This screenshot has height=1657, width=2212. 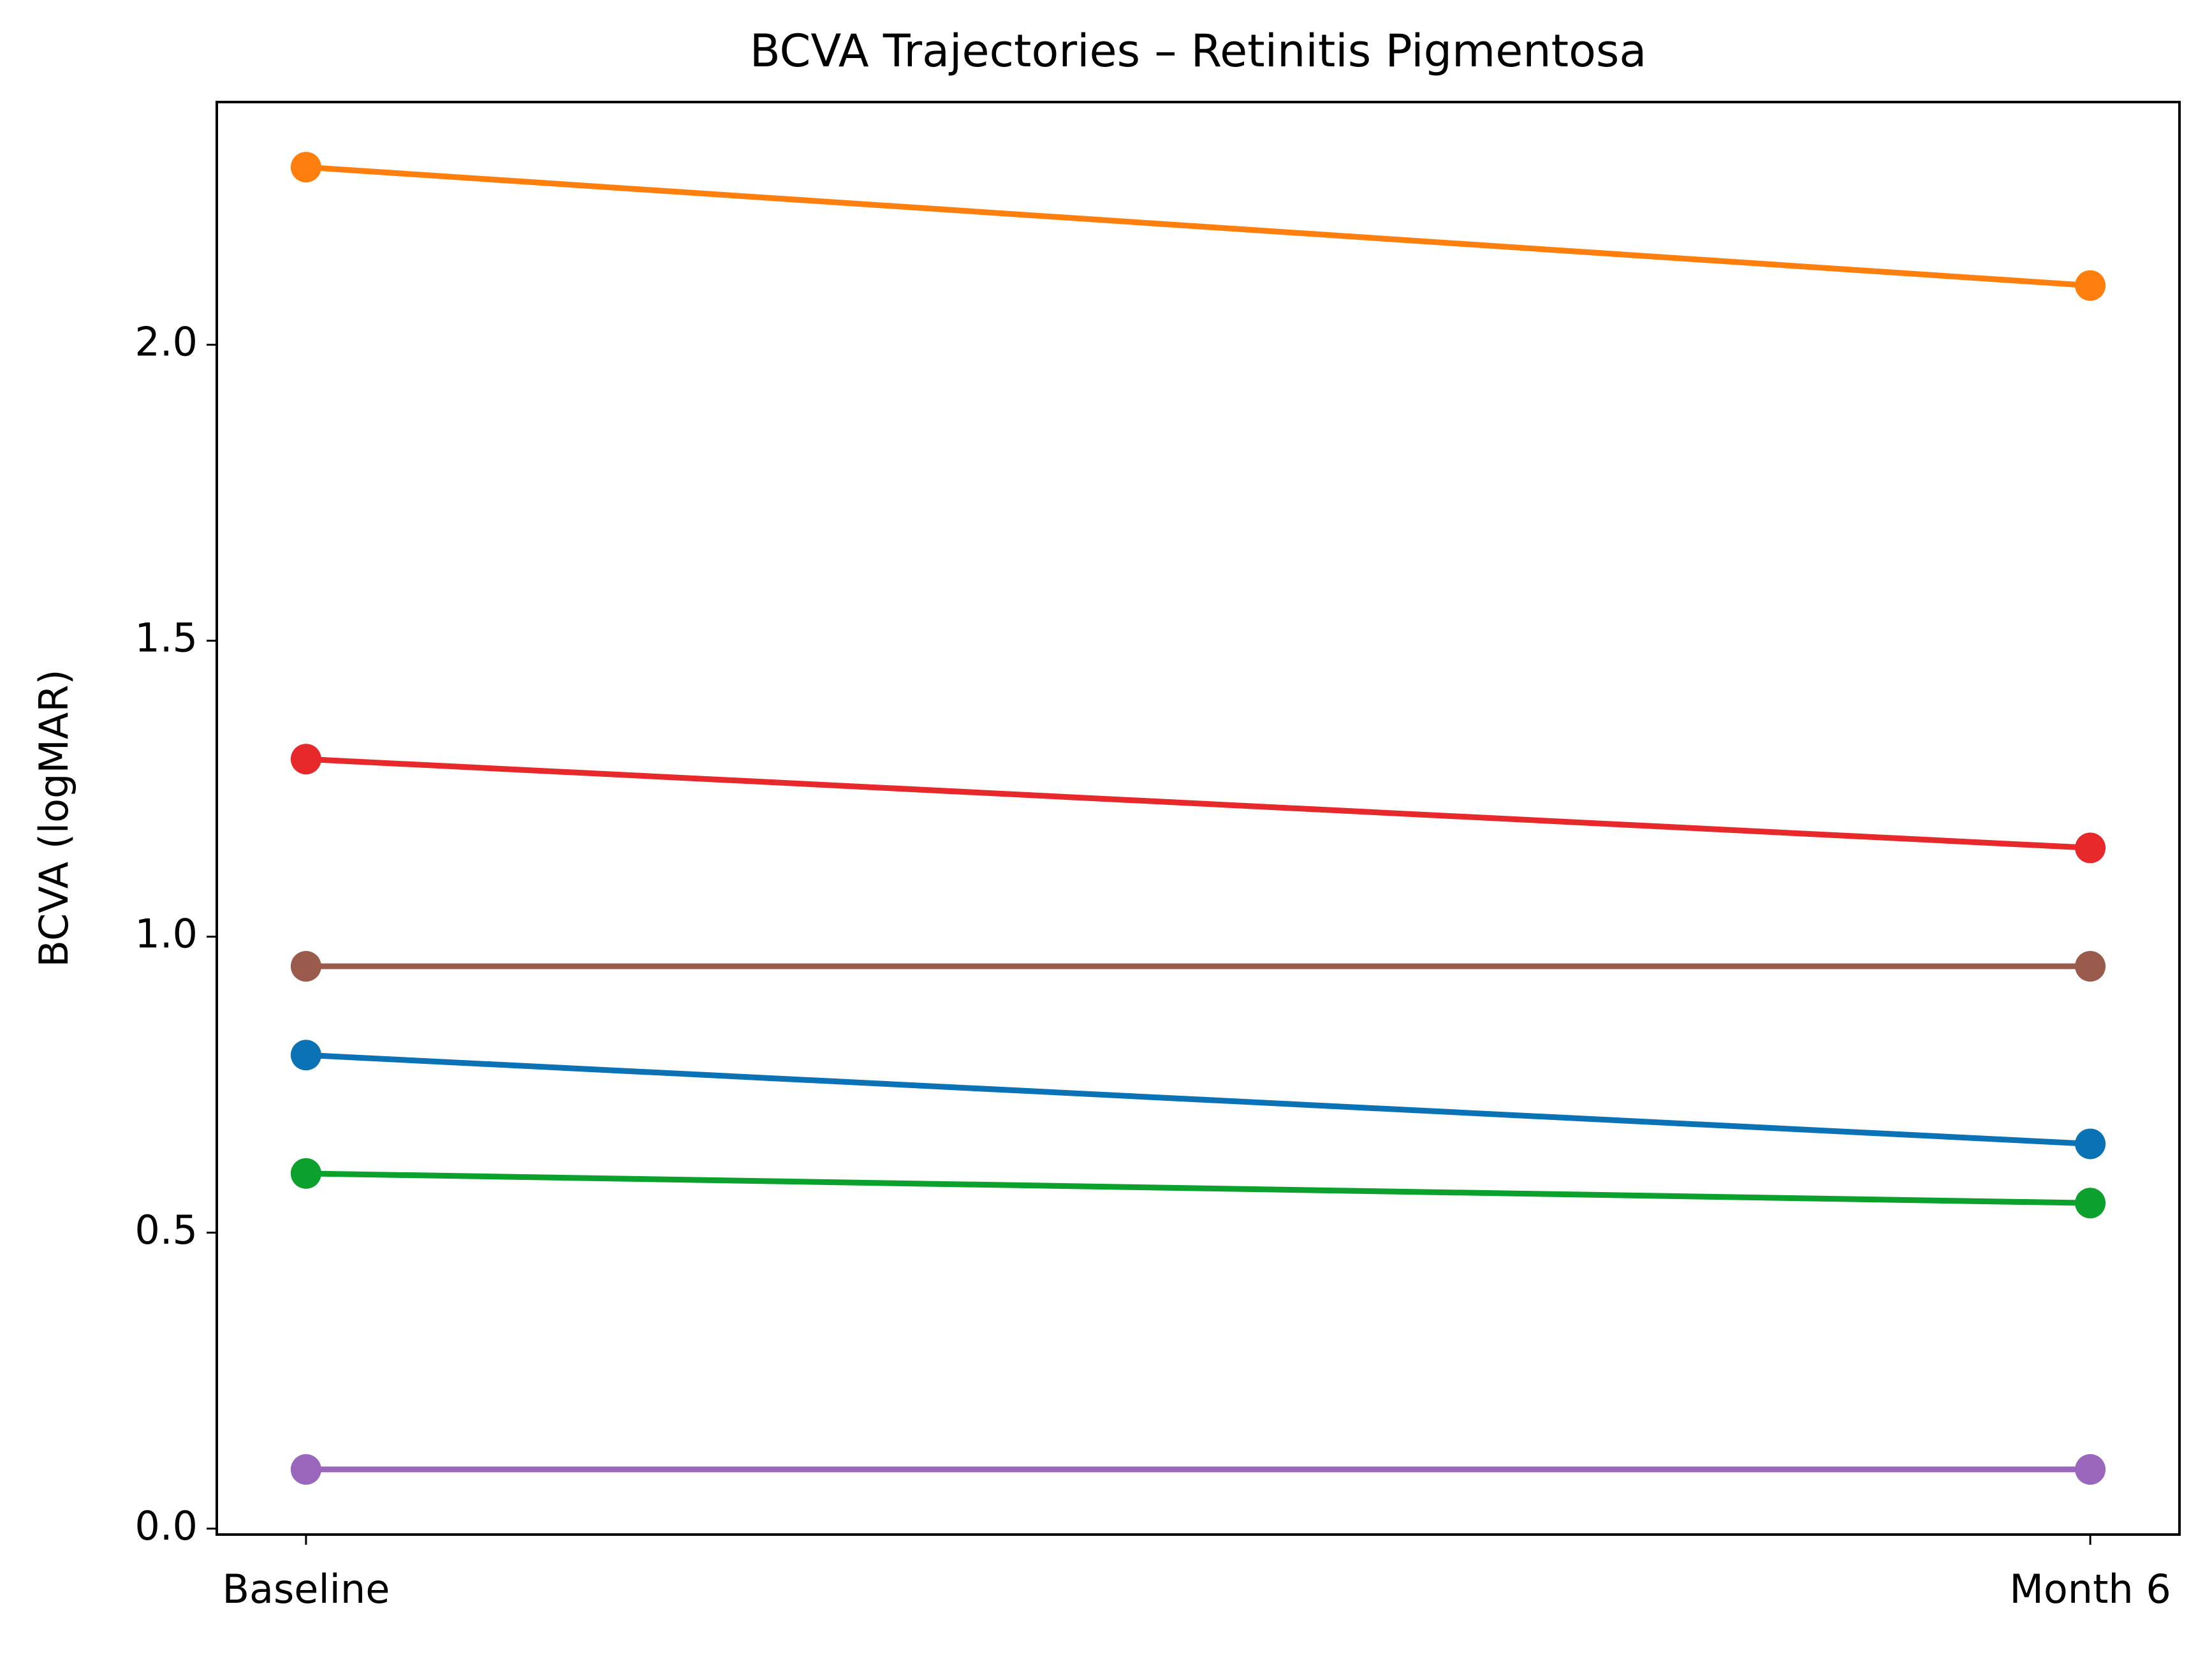 What do you see at coordinates (54, 818) in the screenshot?
I see `y-axis-label: BCVA (logMAR)` at bounding box center [54, 818].